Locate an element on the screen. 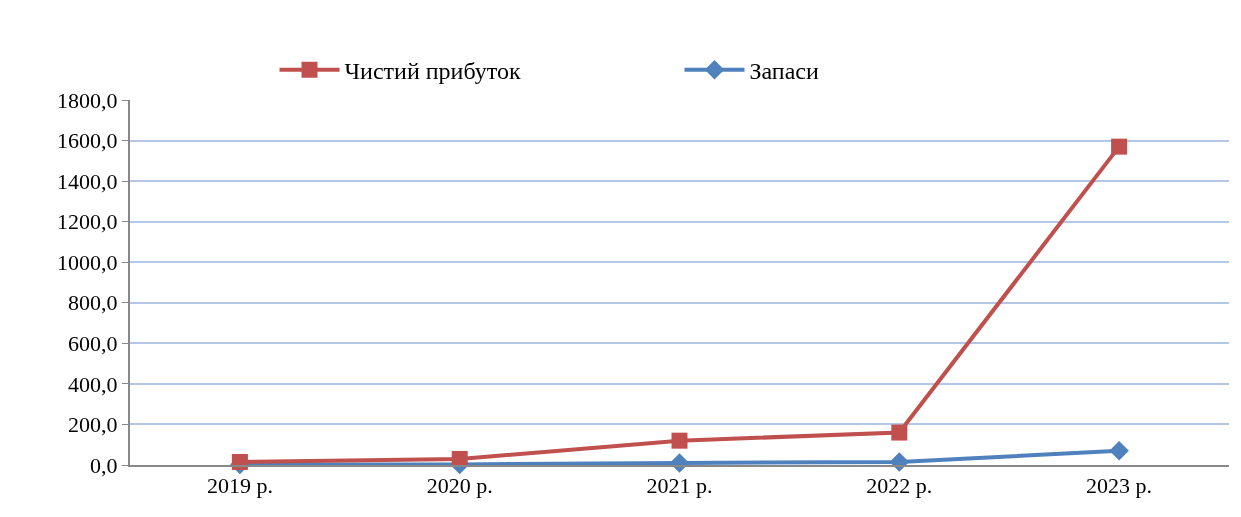 This screenshot has width=1241, height=517. y-tick-label: 800,0 is located at coordinates (93, 303).